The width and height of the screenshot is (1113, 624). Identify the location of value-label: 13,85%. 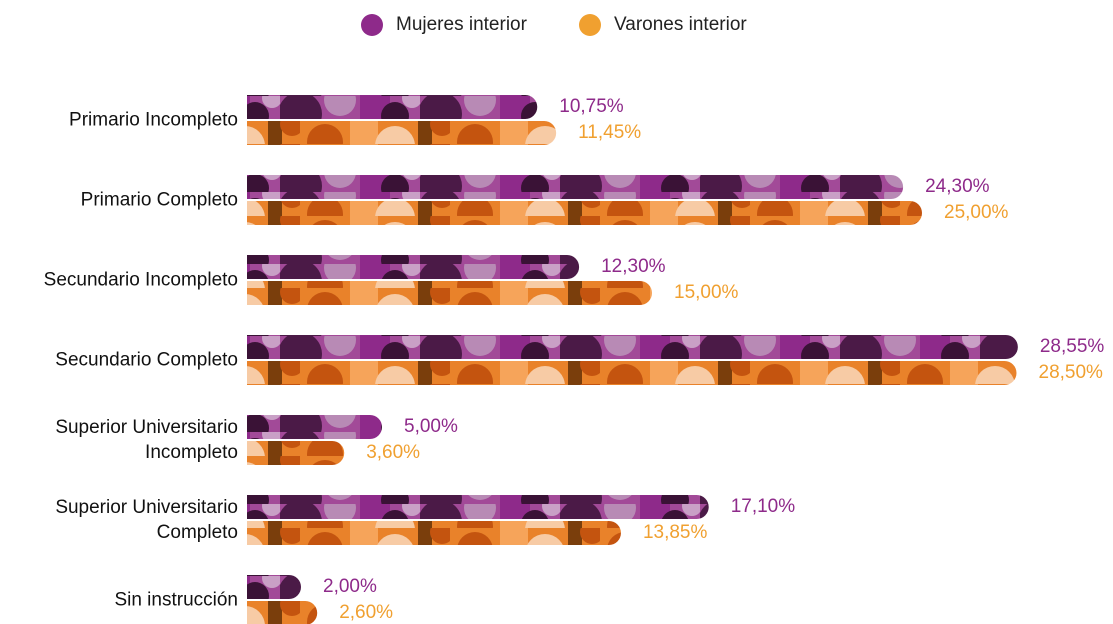
(675, 532).